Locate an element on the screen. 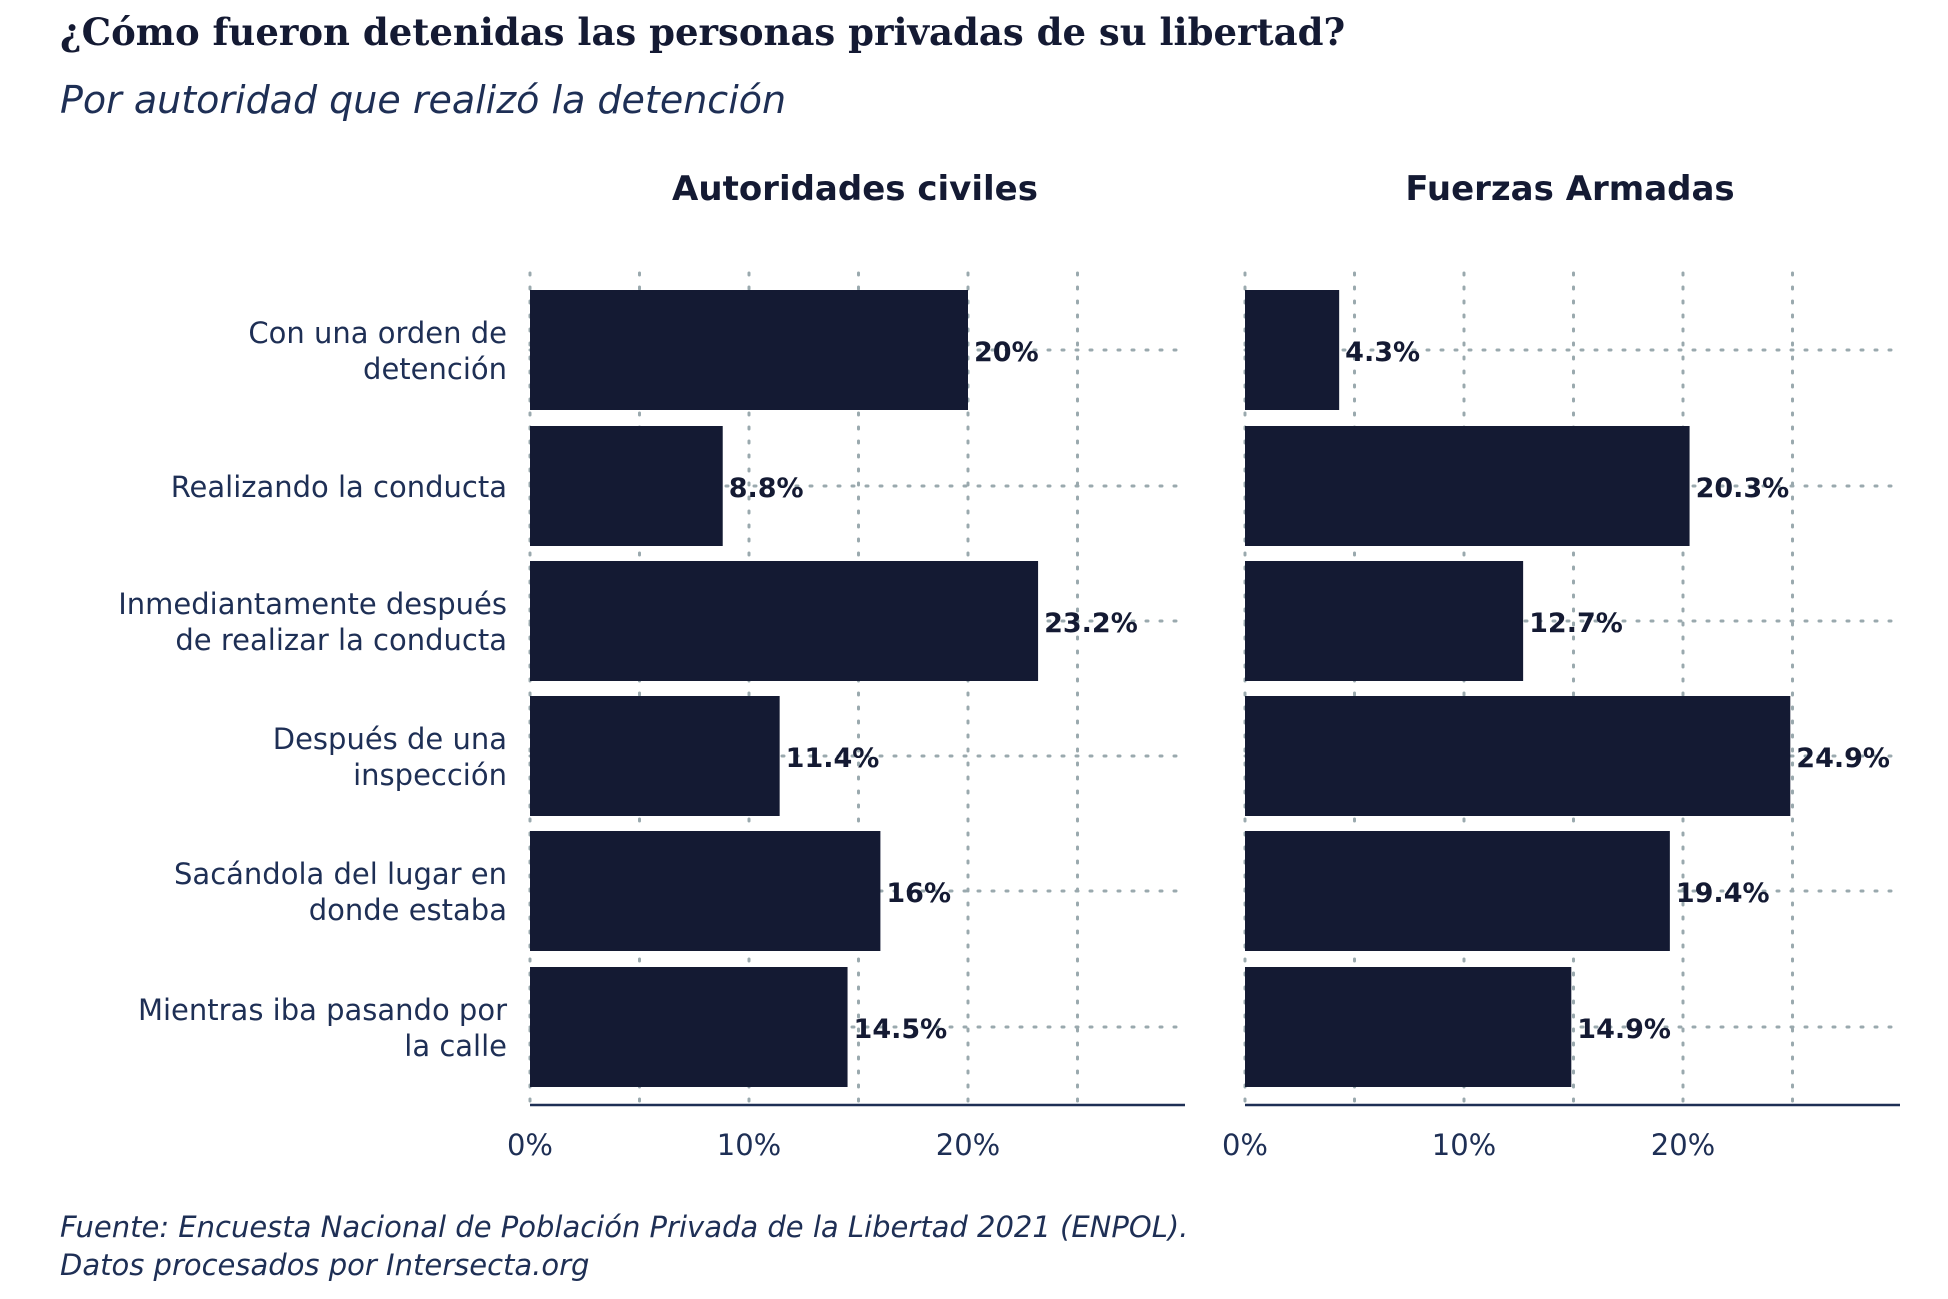 Image resolution: width=1948 pixels, height=1299 pixels. category-label: inspección is located at coordinates (430, 775).